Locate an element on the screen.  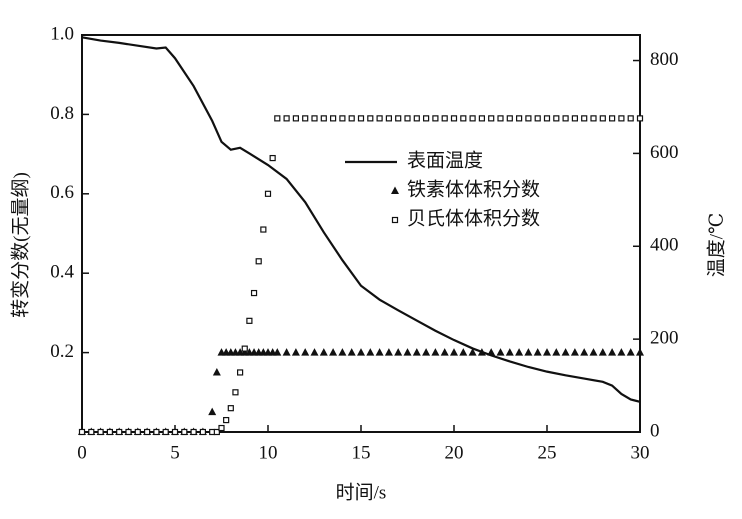
x-tick-label: 5 is located at coordinates (175, 452).